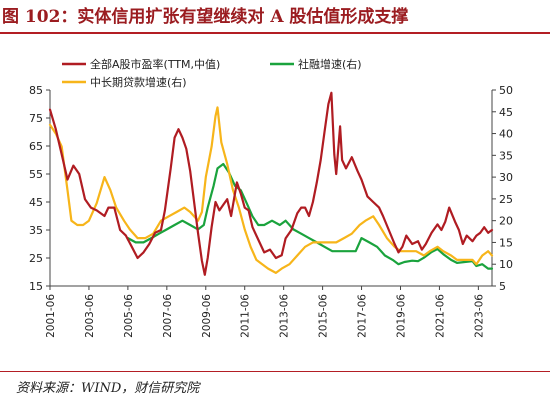 The image size is (550, 406). What do you see at coordinates (168, 316) in the screenshot?
I see `x-axis-tick-label: 2007-06` at bounding box center [168, 316].